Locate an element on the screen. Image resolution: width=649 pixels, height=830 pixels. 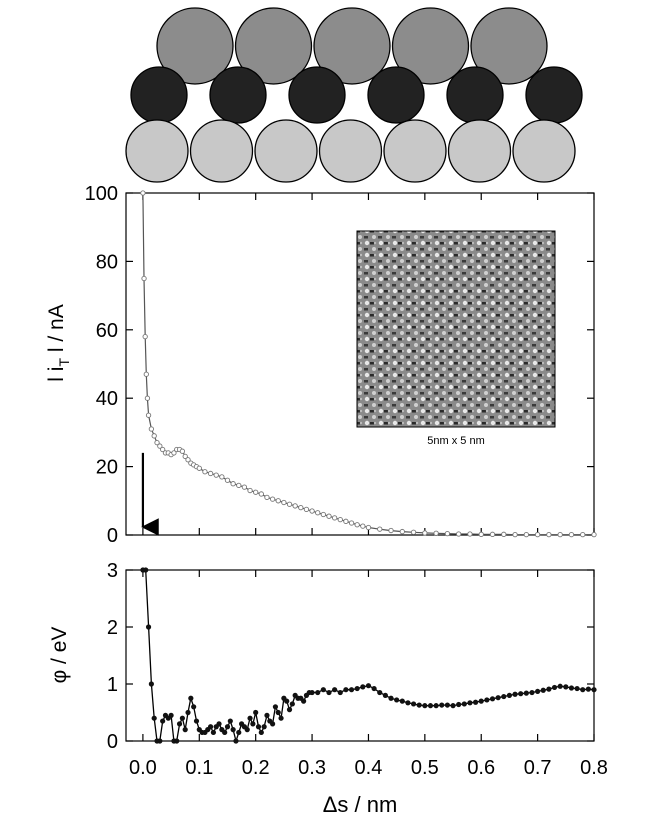
work-function-y-label: φ / eV is located at coordinates (59, 655).